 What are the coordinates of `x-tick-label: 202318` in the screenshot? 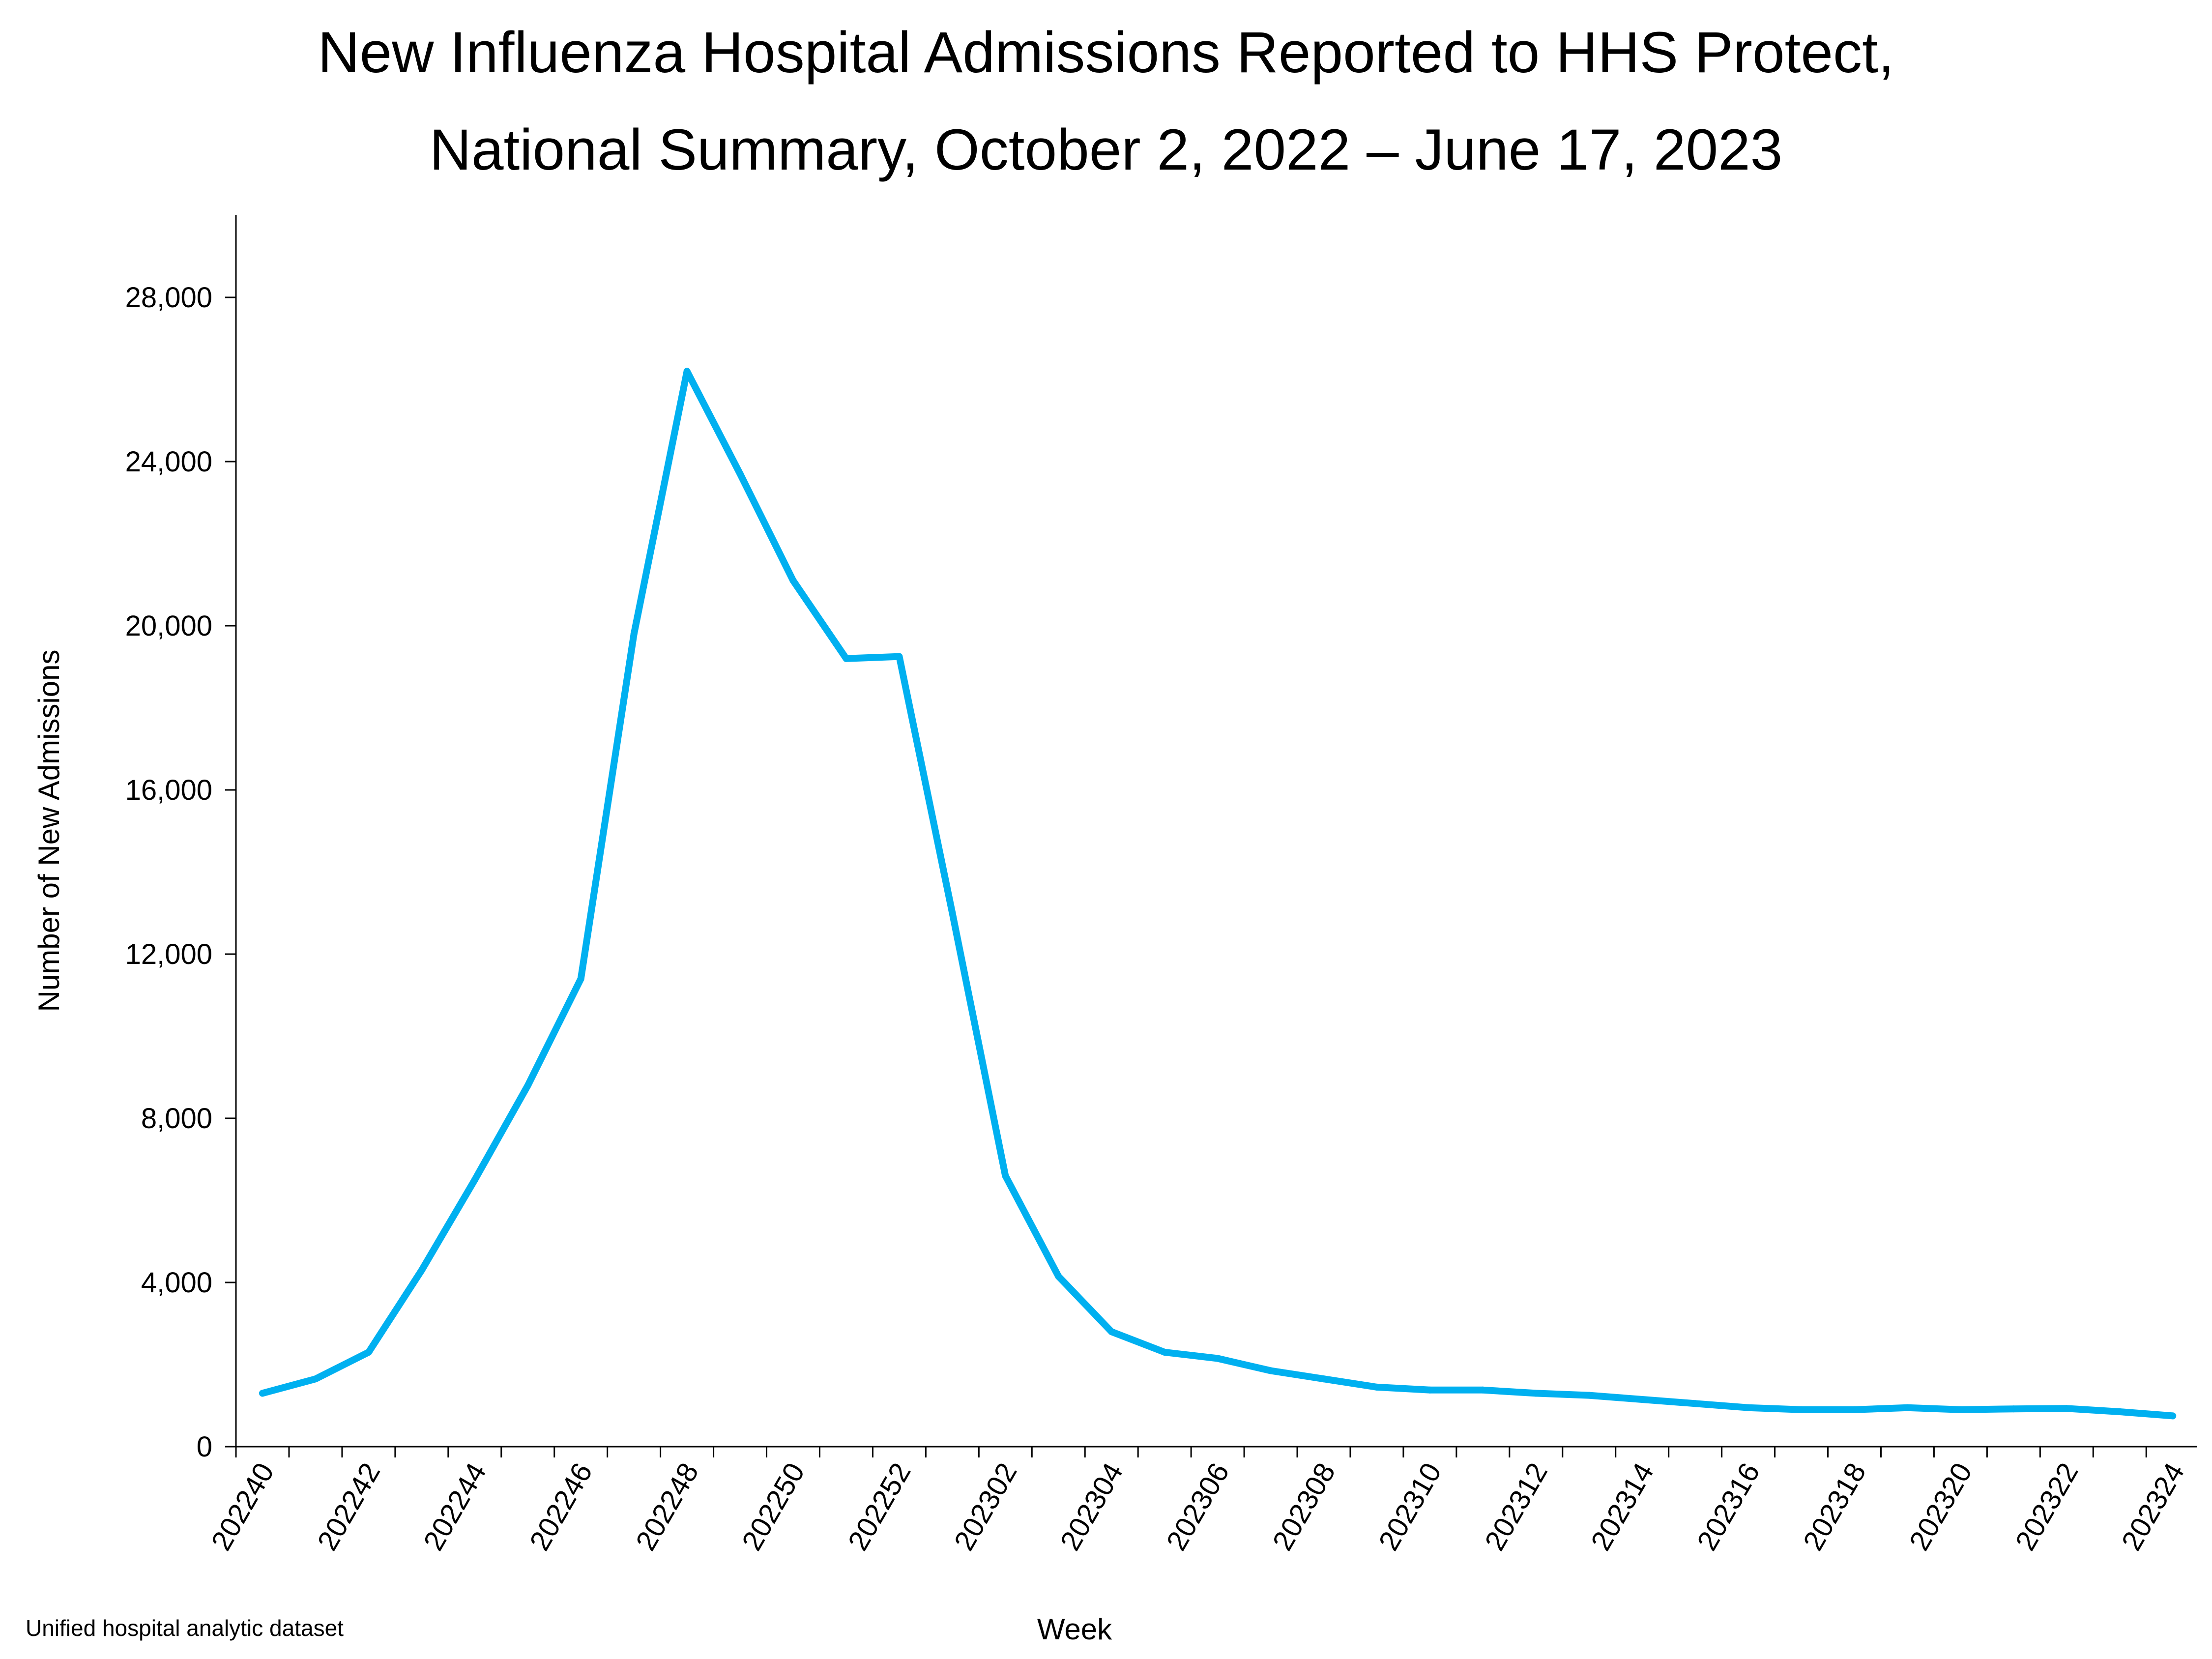 It's located at (1835, 1506).